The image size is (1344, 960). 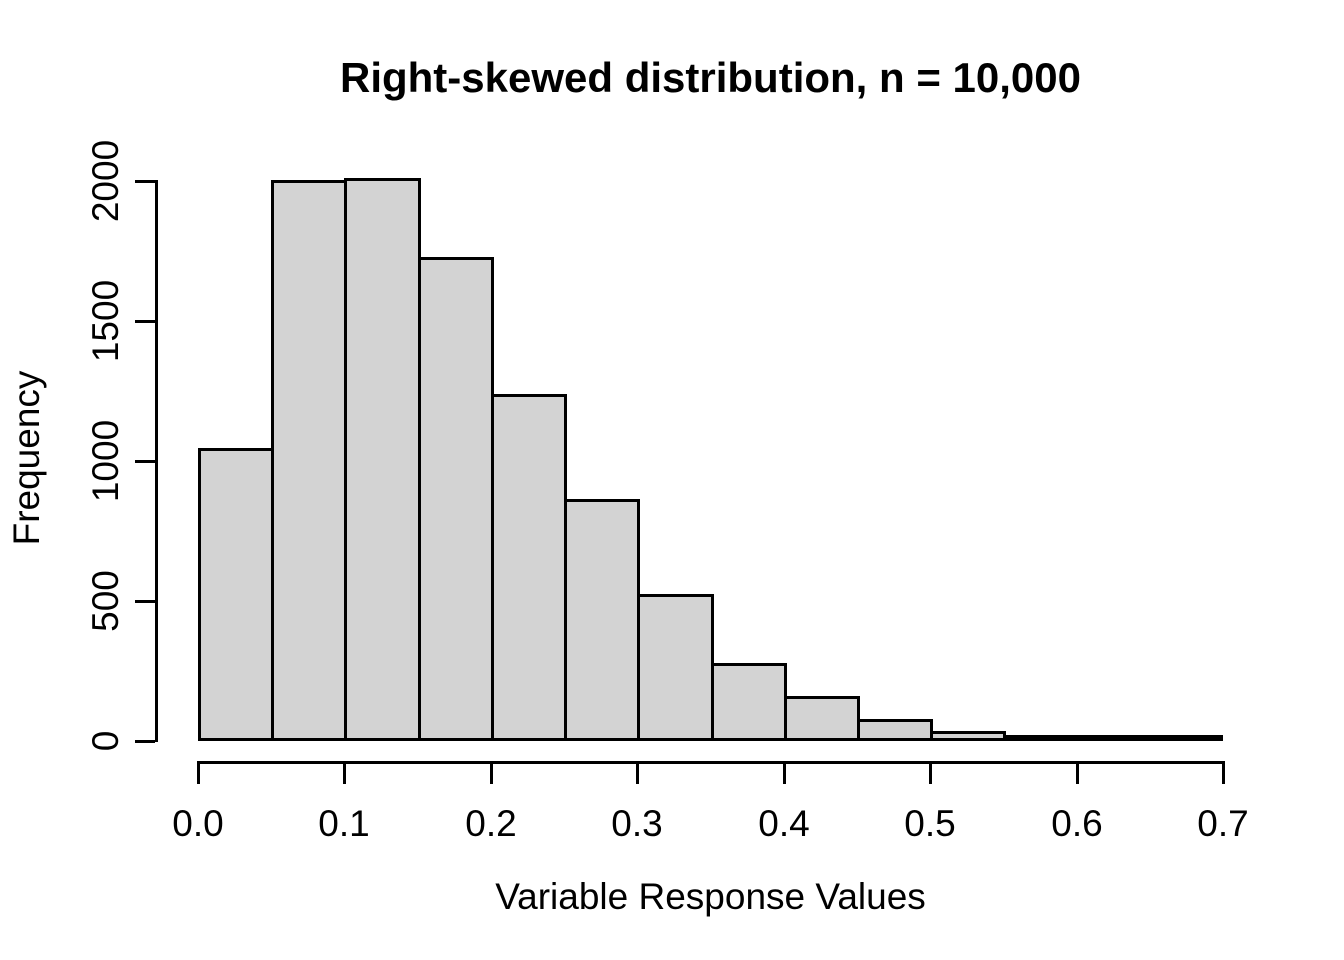 I want to click on x-axis-tick-label: 0.4, so click(x=784, y=823).